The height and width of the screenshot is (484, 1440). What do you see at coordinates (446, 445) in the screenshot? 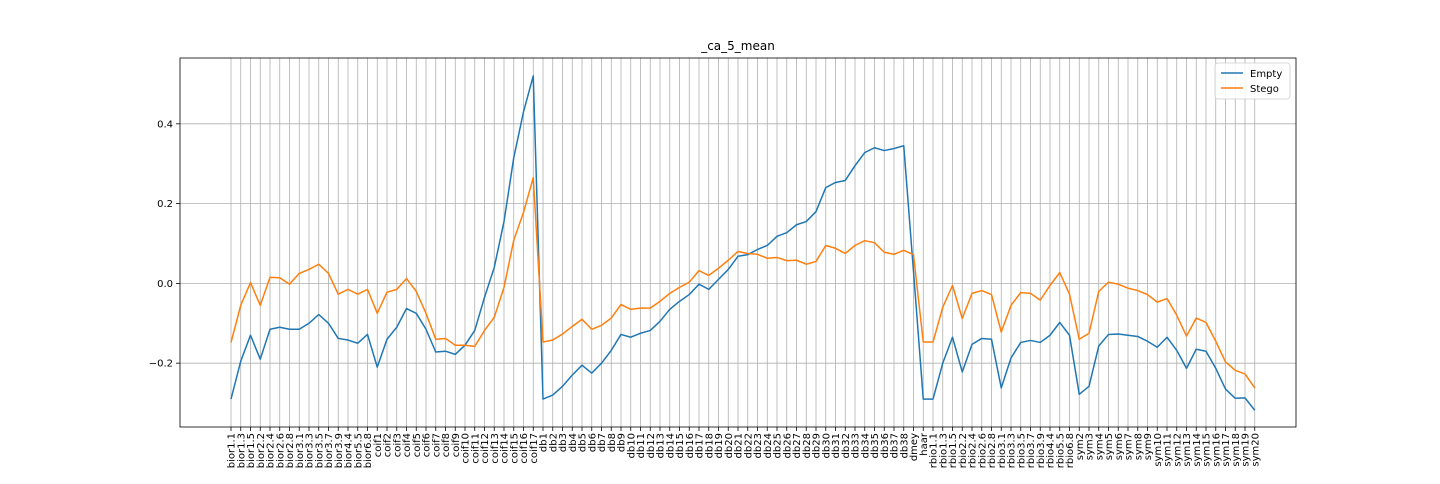
I see `x-tick-label: coif8` at bounding box center [446, 445].